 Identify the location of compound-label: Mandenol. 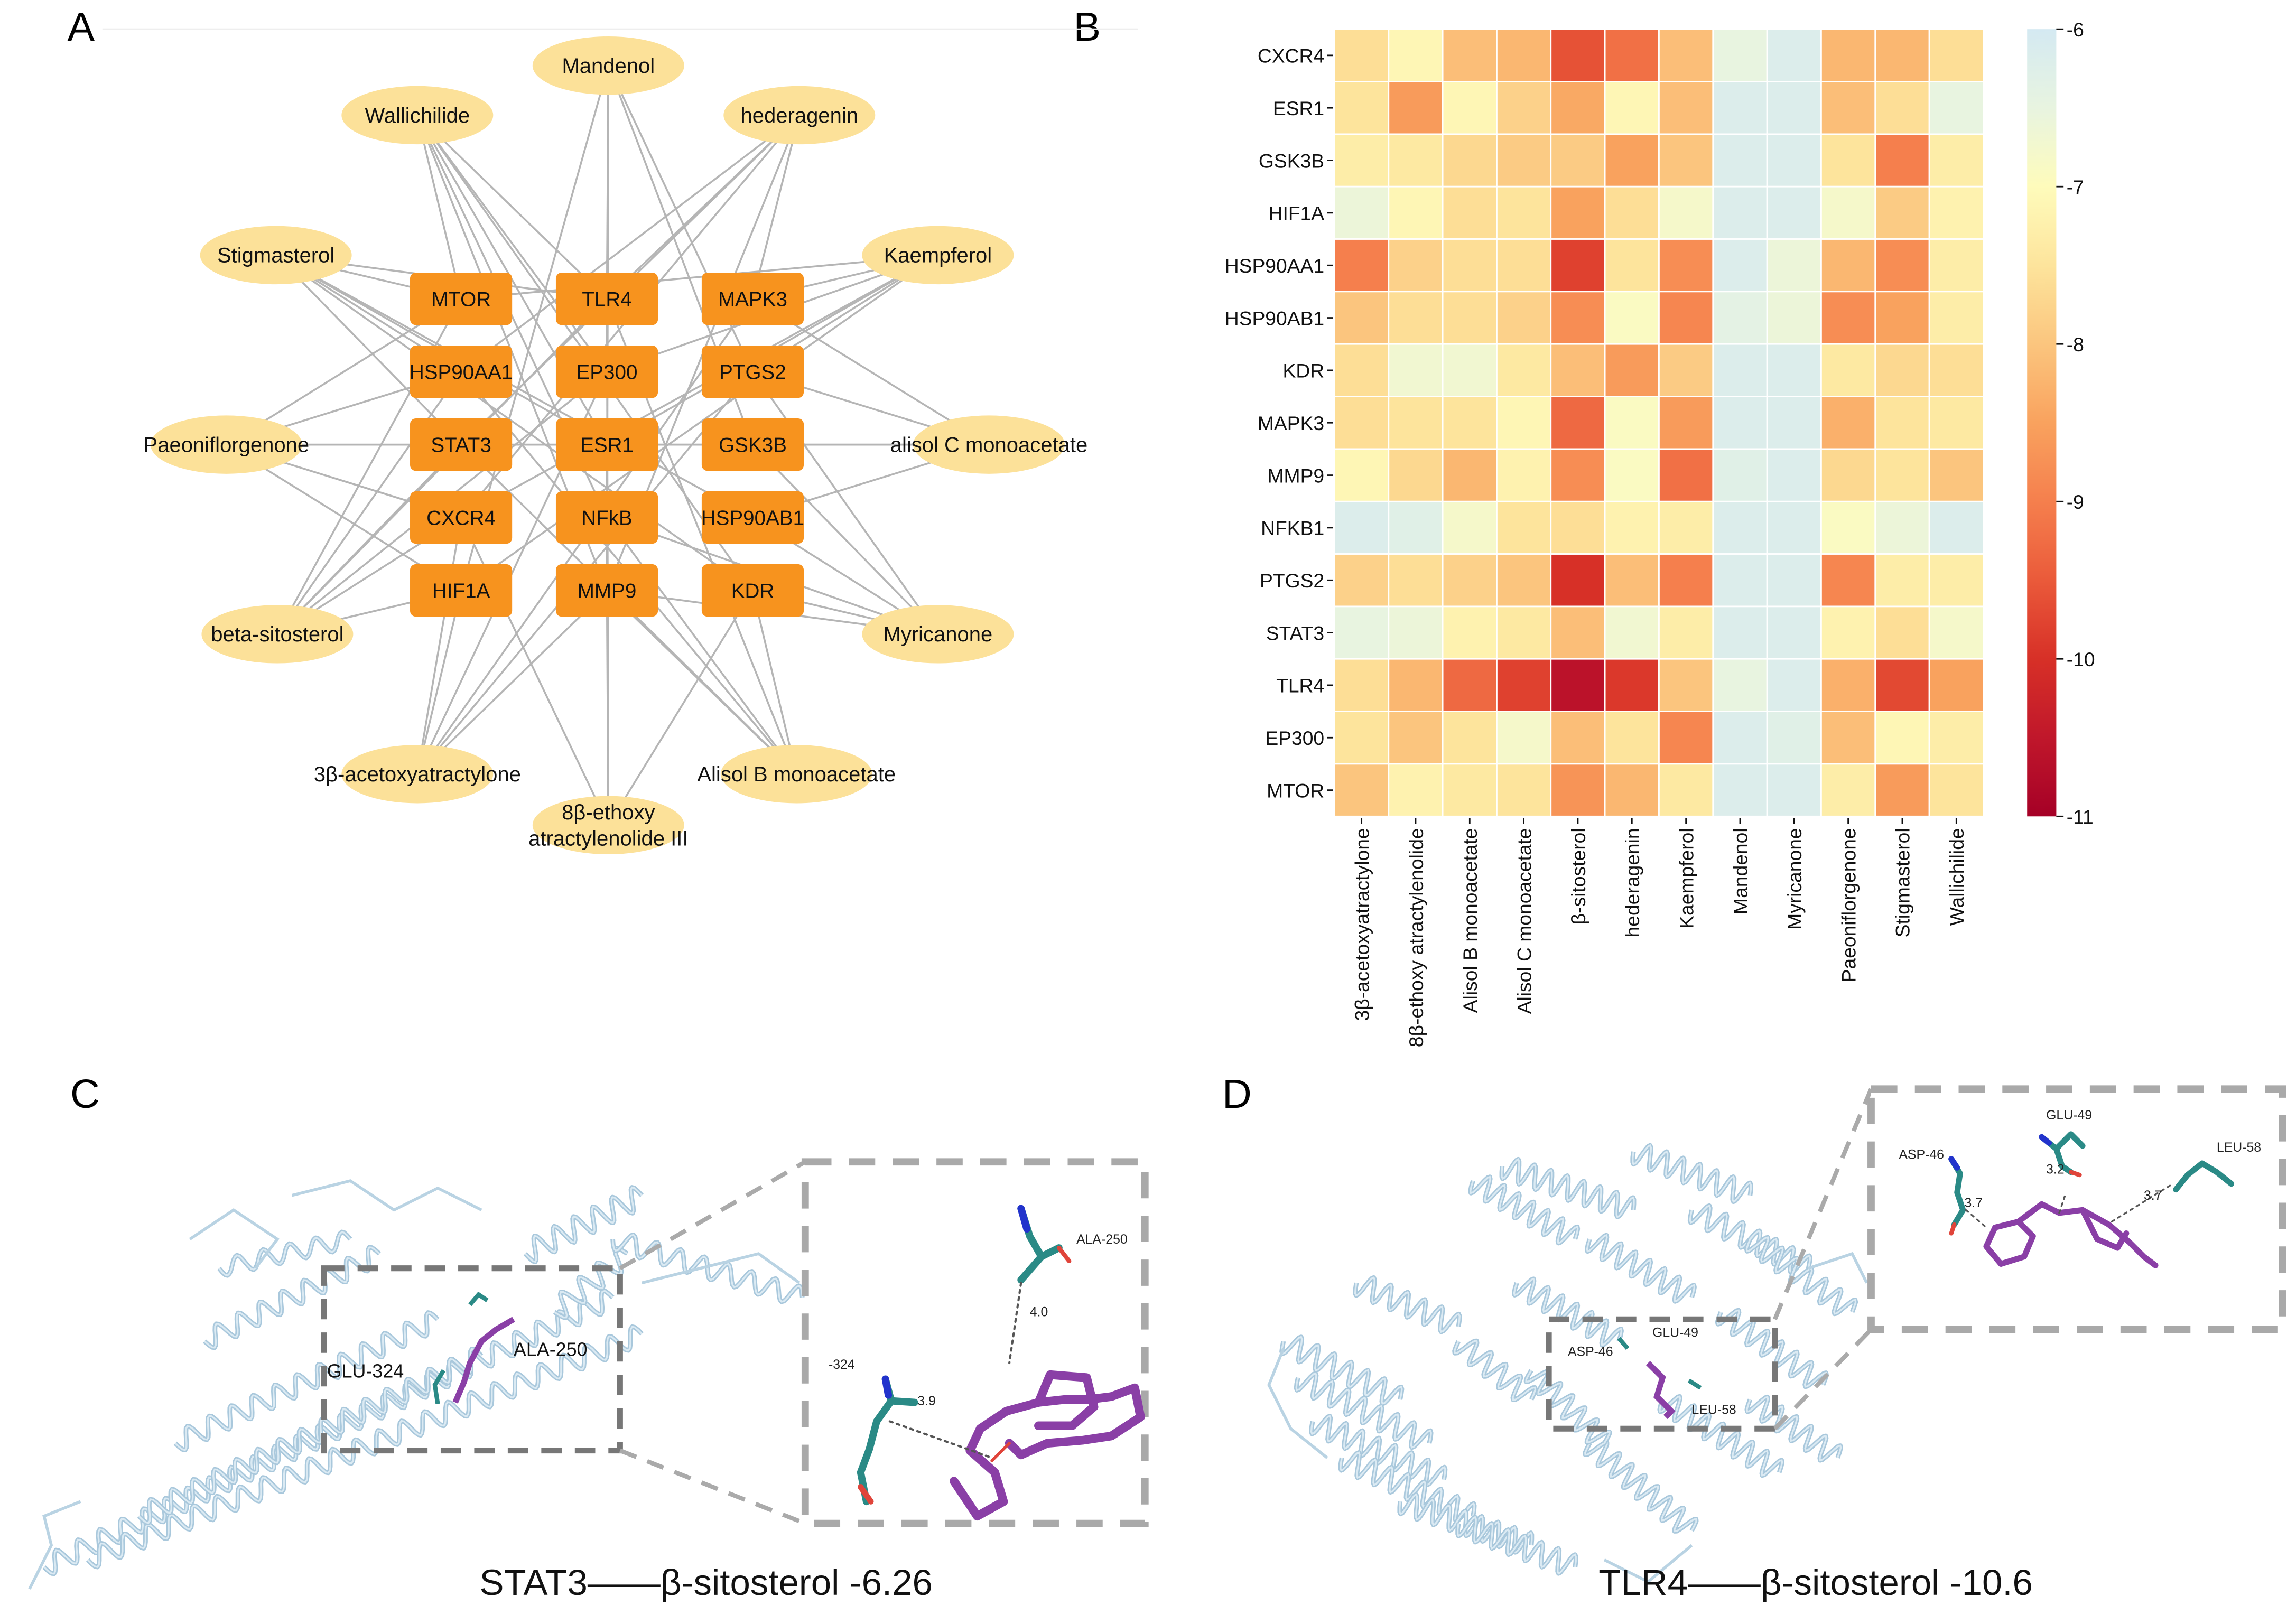
(609, 66).